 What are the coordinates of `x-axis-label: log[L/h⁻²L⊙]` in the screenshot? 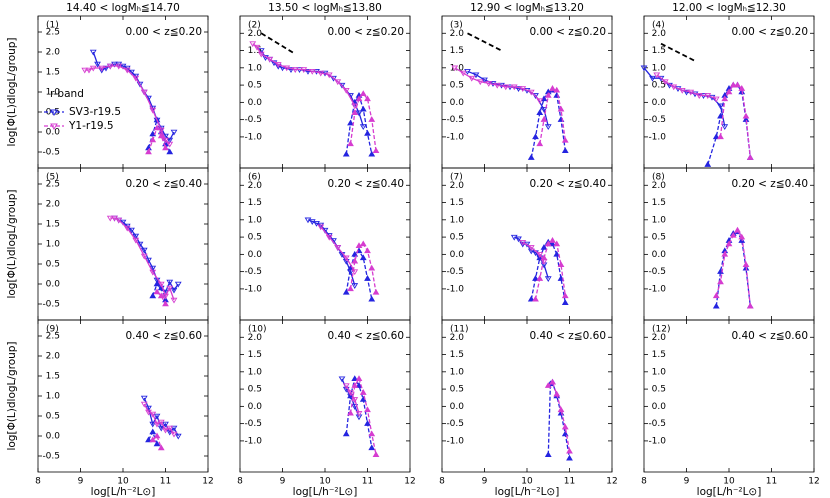 It's located at (729, 492).